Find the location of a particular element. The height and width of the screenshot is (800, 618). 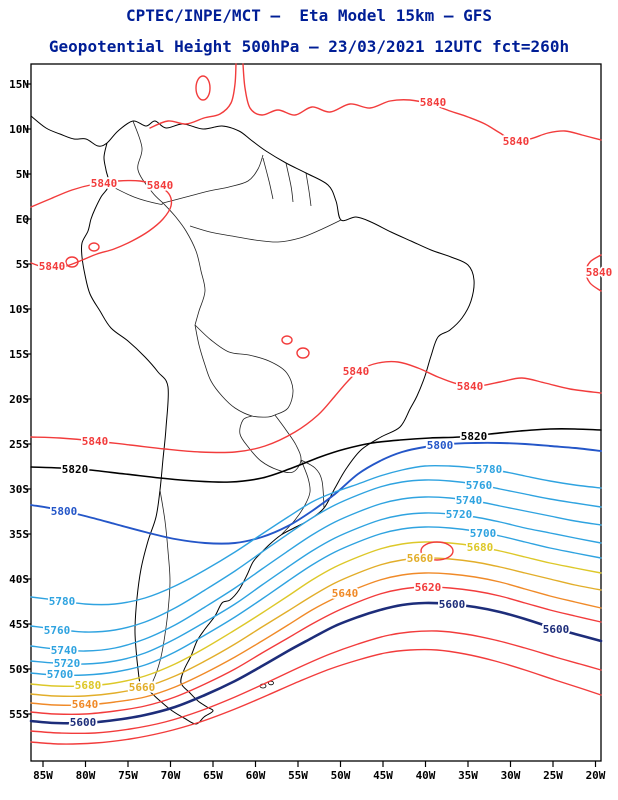

lat-tick-label: 5S is located at coordinates (22, 264).